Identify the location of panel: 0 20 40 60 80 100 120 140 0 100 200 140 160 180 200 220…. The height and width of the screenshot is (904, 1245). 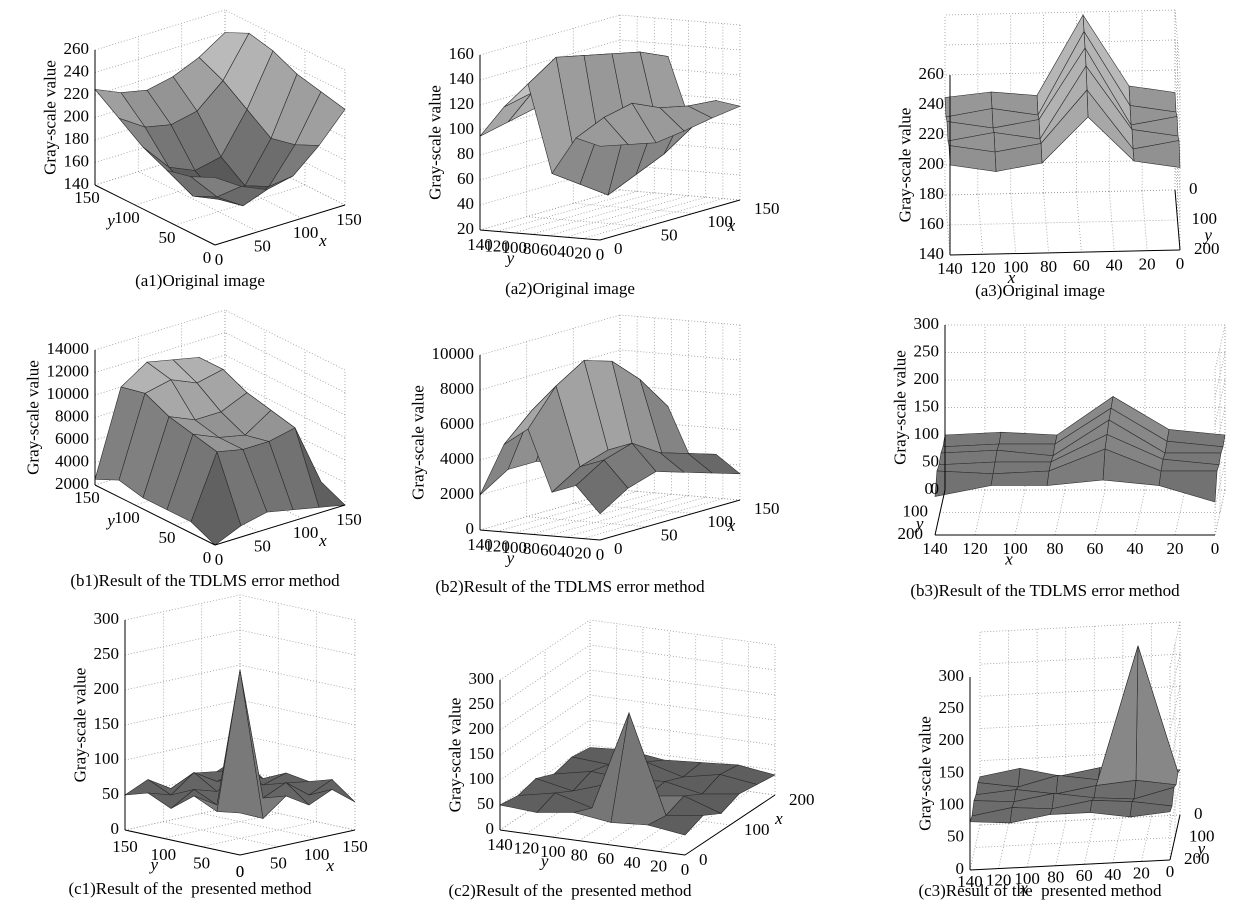
(1057, 154).